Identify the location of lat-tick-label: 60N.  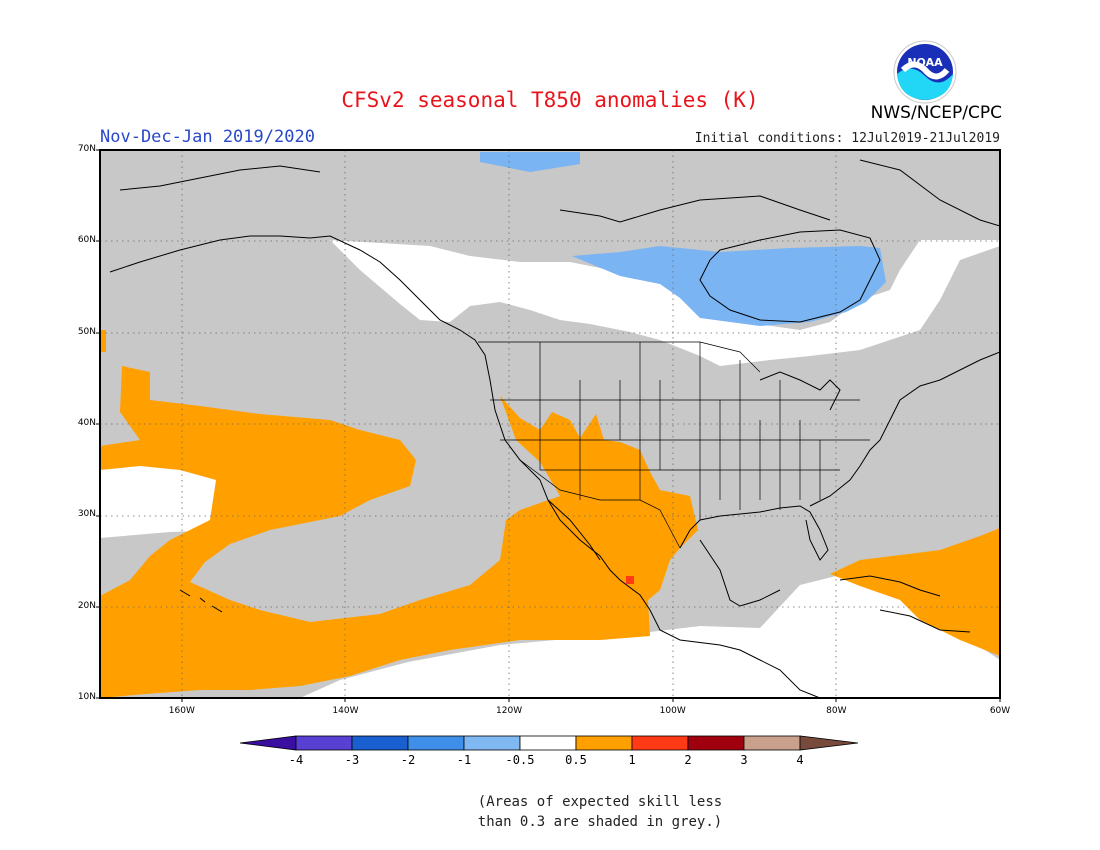
(86, 240).